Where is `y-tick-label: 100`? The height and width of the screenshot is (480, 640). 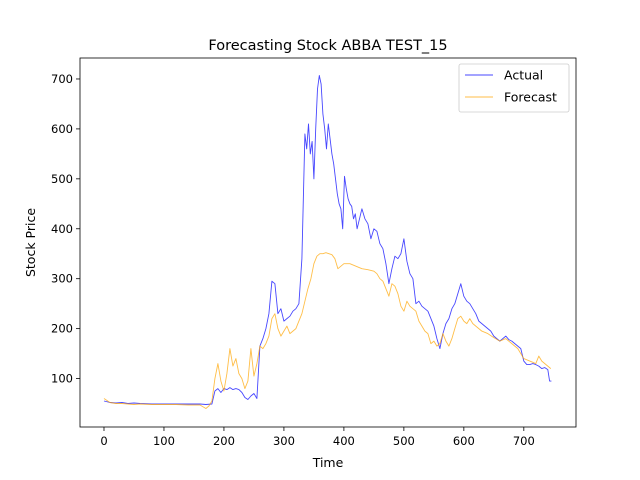
y-tick-label: 100 is located at coordinates (62, 379).